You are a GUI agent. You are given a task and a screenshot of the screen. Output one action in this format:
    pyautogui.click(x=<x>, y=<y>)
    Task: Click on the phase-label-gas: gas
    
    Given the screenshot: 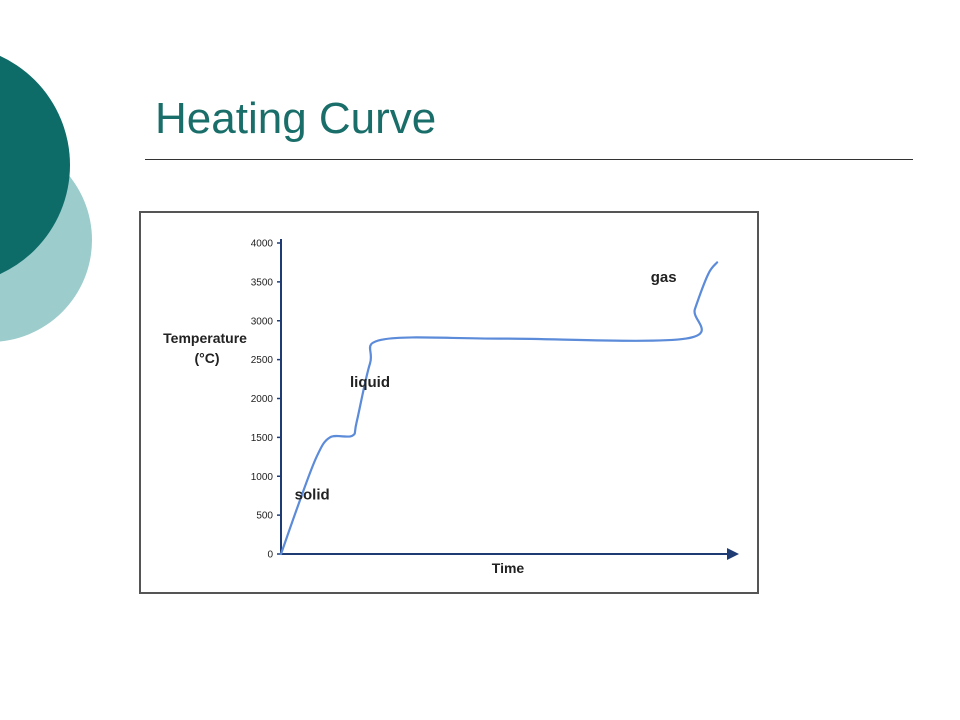 What is the action you would take?
    pyautogui.click(x=664, y=277)
    